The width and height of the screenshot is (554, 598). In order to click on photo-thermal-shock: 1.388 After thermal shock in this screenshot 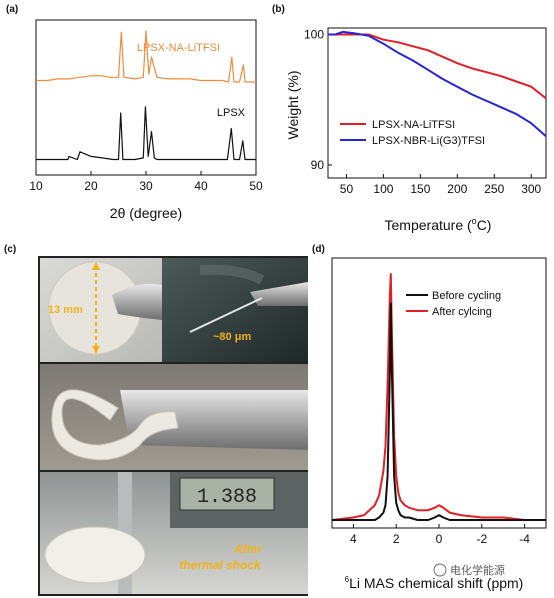, I will do `click(174, 533)`.